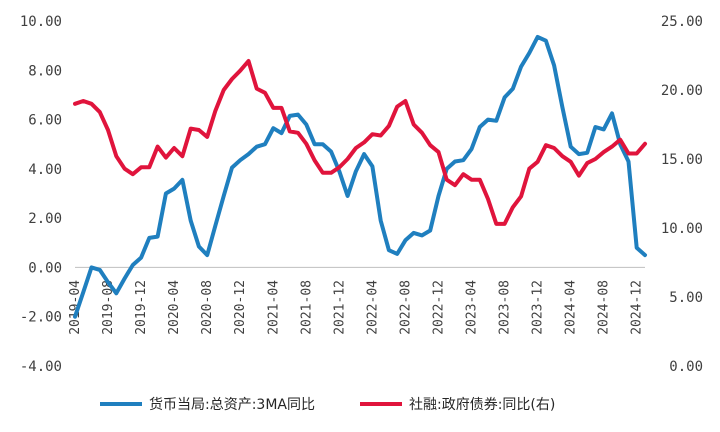  Describe the element at coordinates (232, 404) in the screenshot. I see `legend-label-left-series: 货币当局:总资产:3MA同比` at that location.